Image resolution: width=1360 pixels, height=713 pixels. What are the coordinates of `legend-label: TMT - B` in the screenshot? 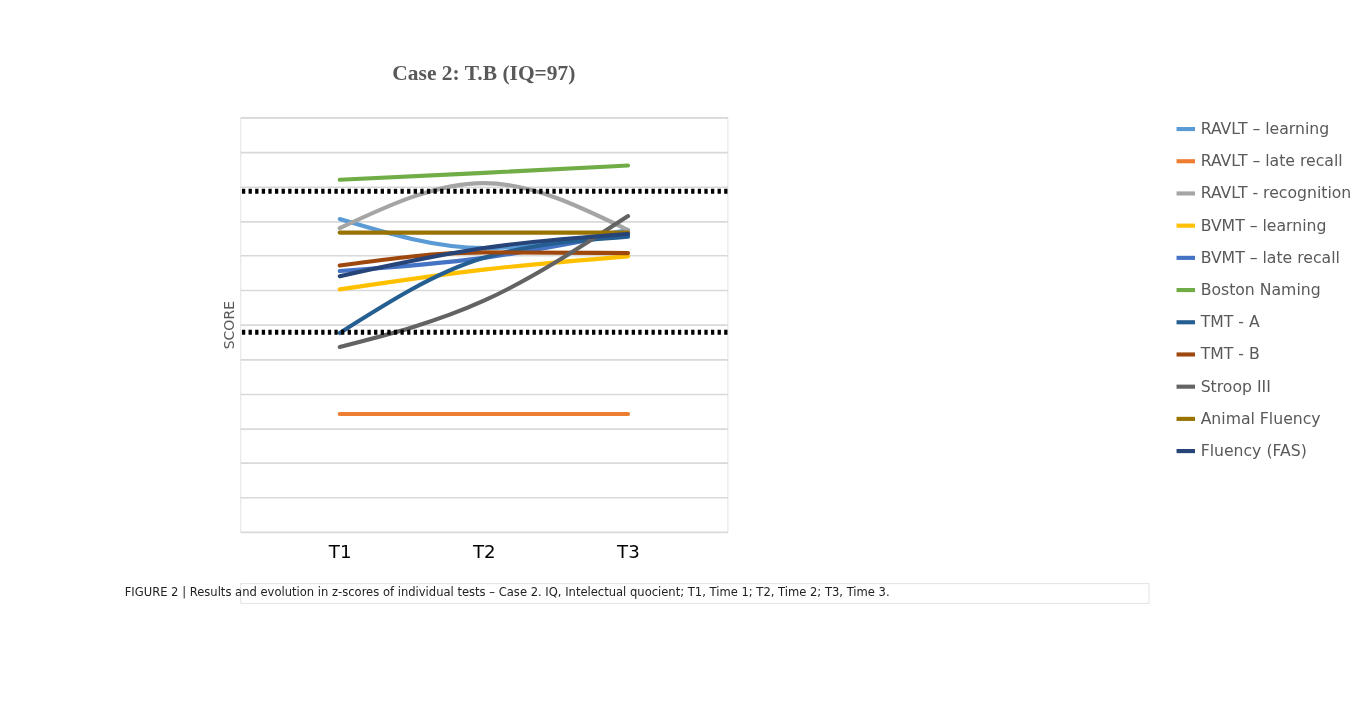 It's located at (1229, 354).